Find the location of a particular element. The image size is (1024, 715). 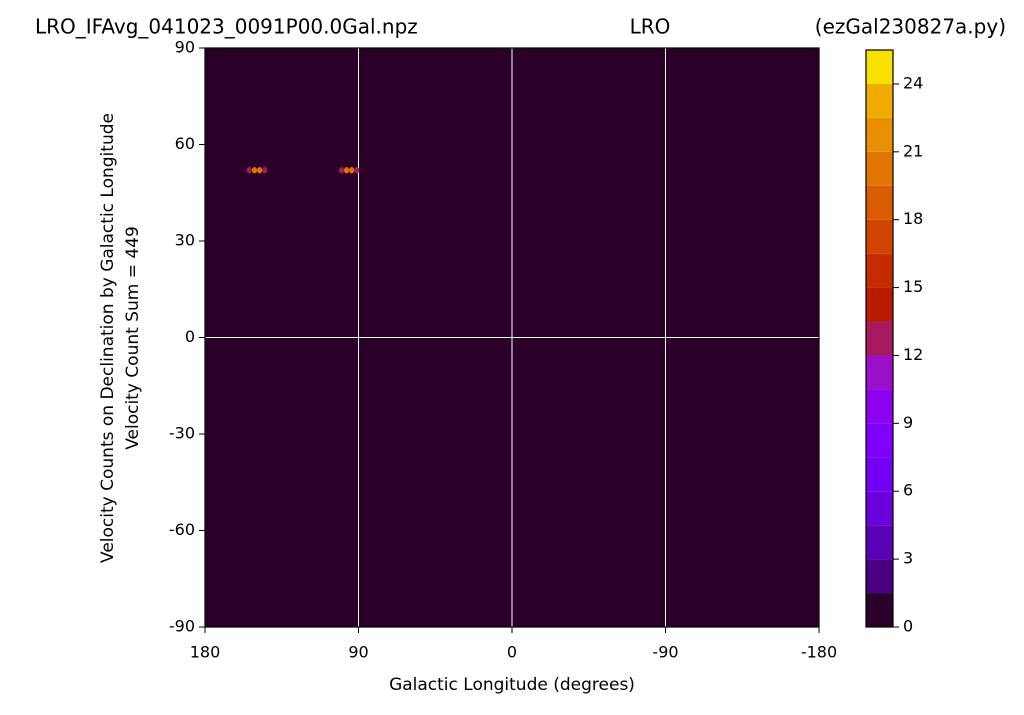

colorbar-tick-label: 18 is located at coordinates (913, 218).